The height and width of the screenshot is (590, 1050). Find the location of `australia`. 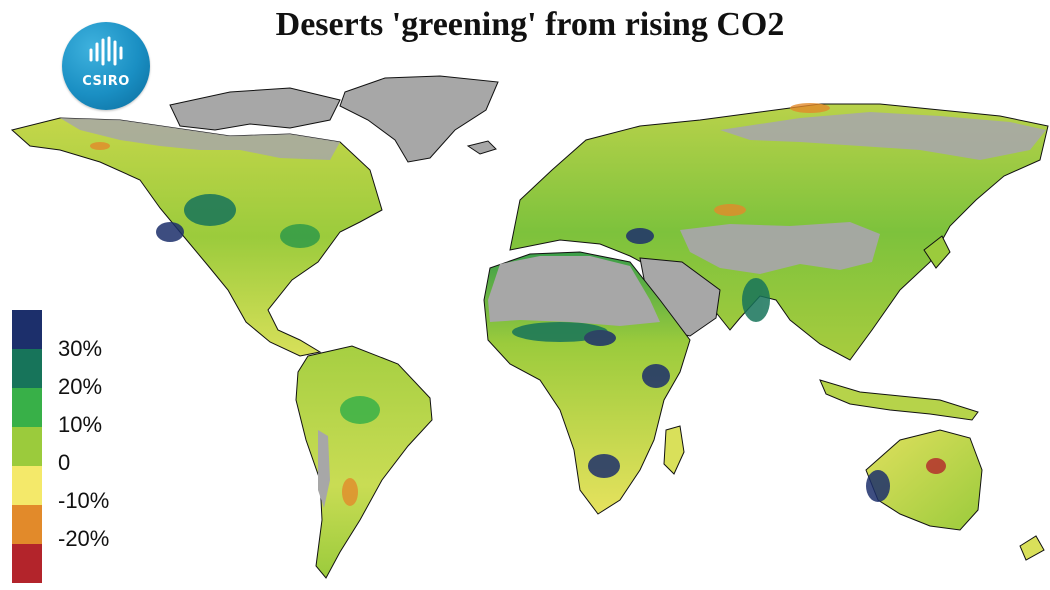

australia is located at coordinates (924, 480).